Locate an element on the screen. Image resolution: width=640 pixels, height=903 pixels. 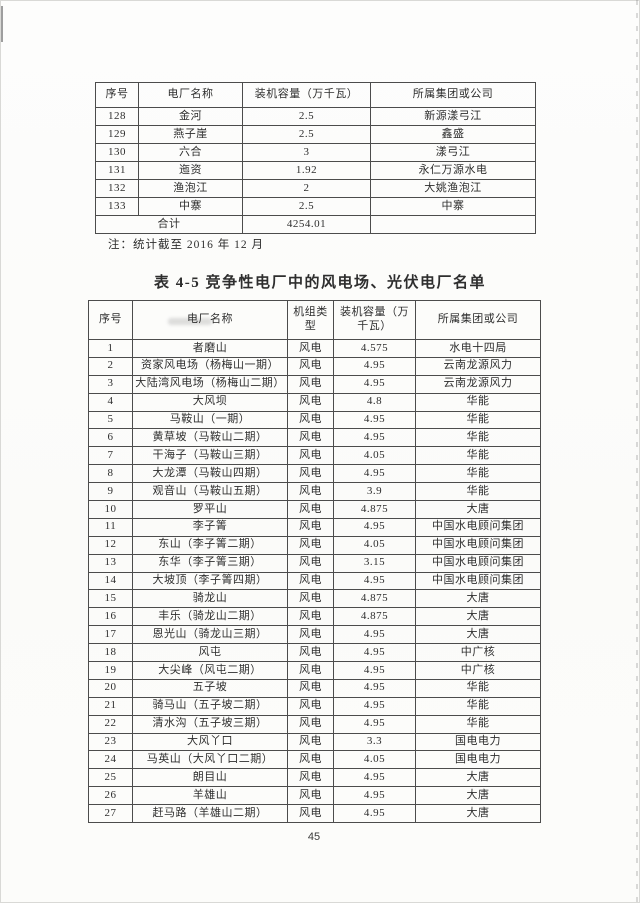
table-row: 6 黄草坡（马鞍山二期） 风电 4.95 华能 is located at coordinates (314, 438).